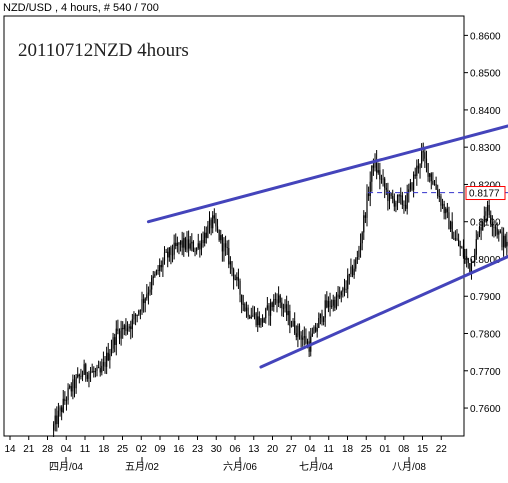 This screenshot has height=483, width=508. I want to click on month-label: 五月/02, so click(142, 467).